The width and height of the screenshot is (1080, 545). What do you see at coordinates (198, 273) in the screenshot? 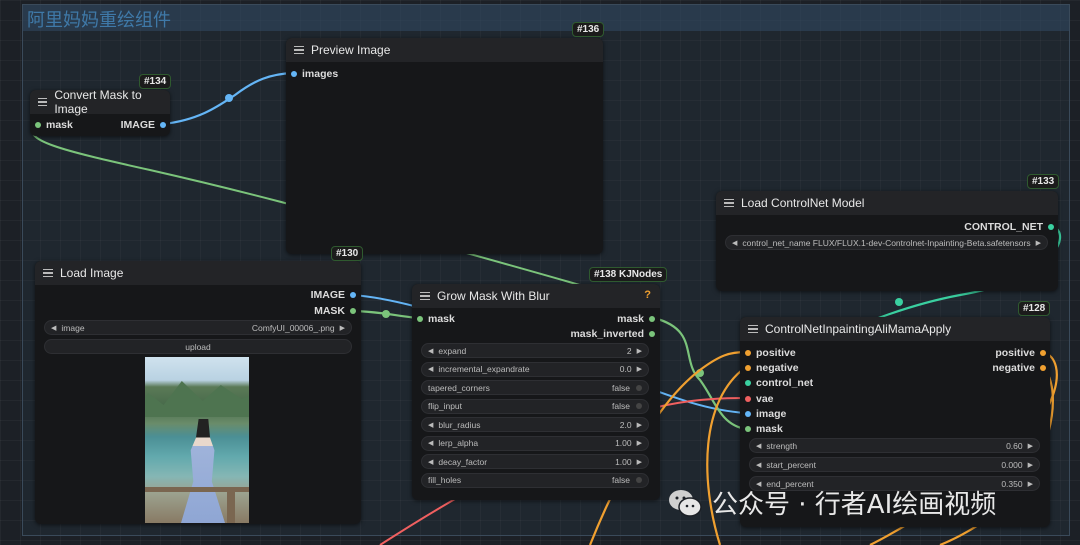
I see `node-title-bar: Load Image` at bounding box center [198, 273].